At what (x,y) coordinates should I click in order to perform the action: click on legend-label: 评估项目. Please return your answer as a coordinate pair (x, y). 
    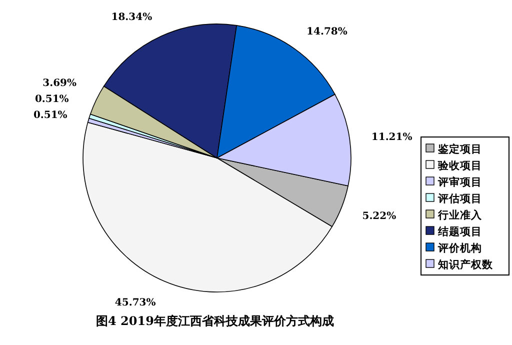
    Looking at the image, I should click on (459, 198).